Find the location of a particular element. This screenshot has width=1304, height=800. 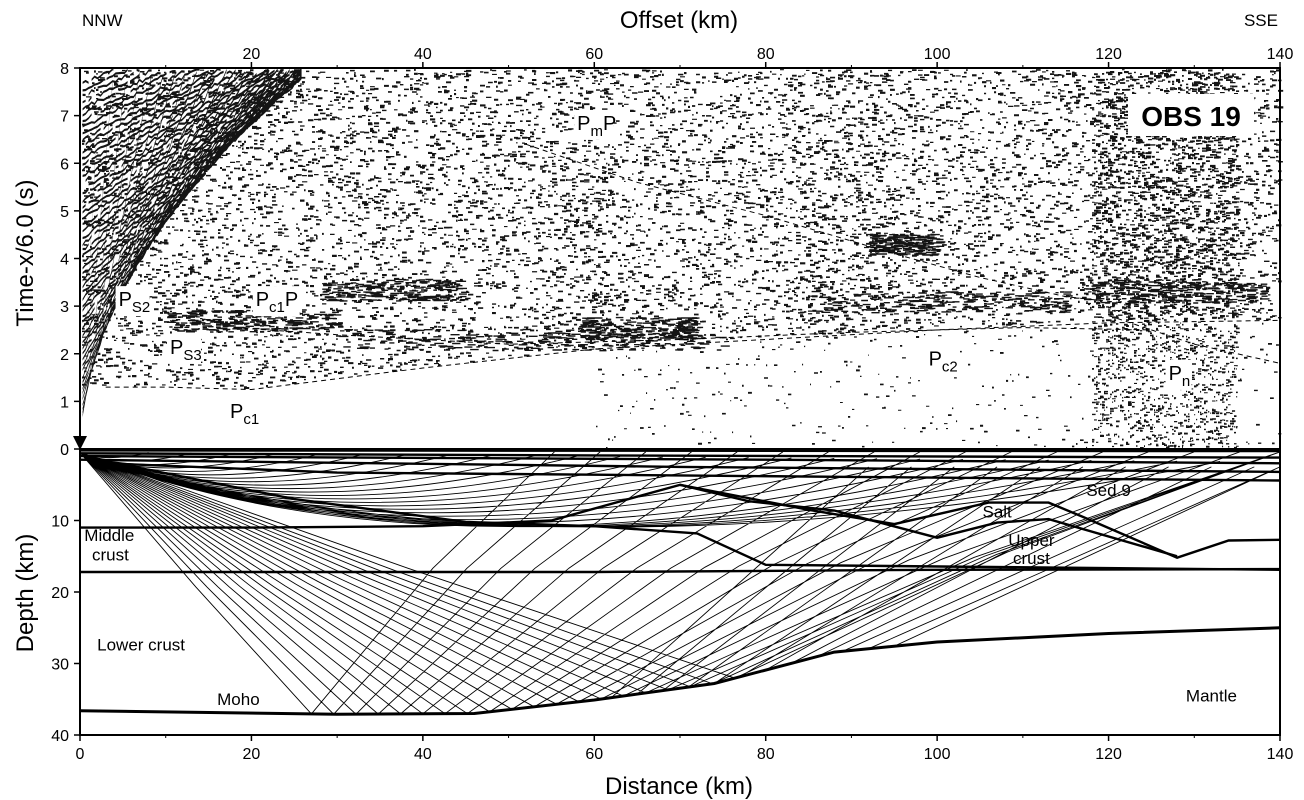

station-label-box is located at coordinates (1191, 115).